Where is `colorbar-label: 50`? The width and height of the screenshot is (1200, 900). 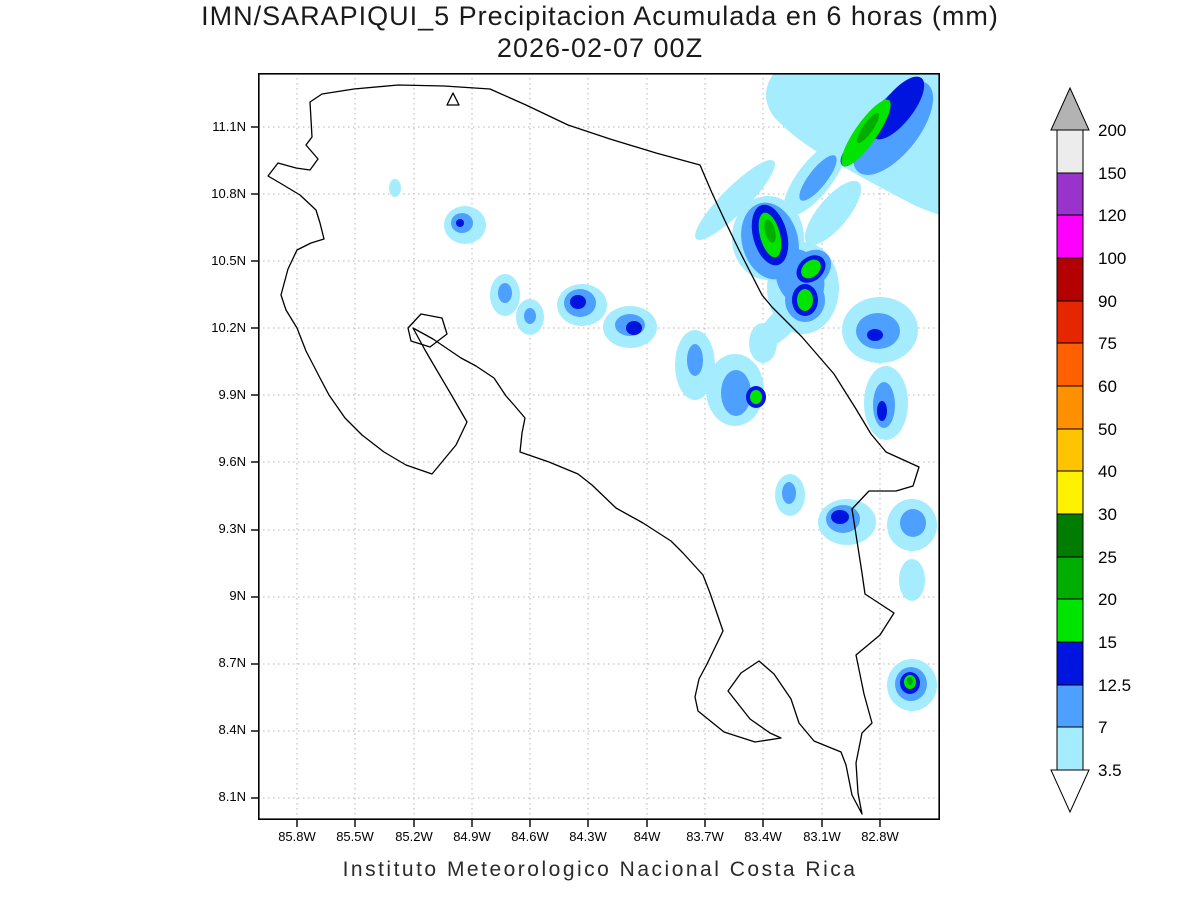 colorbar-label: 50 is located at coordinates (1107, 429).